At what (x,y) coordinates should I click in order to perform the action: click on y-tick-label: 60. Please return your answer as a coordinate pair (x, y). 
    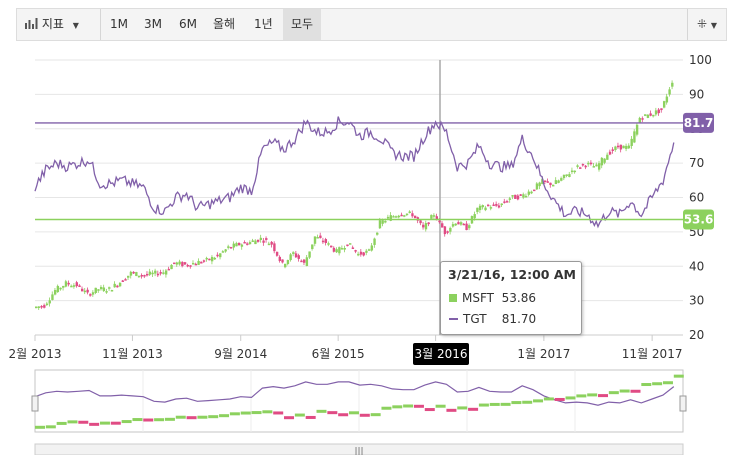
    Looking at the image, I should click on (696, 198).